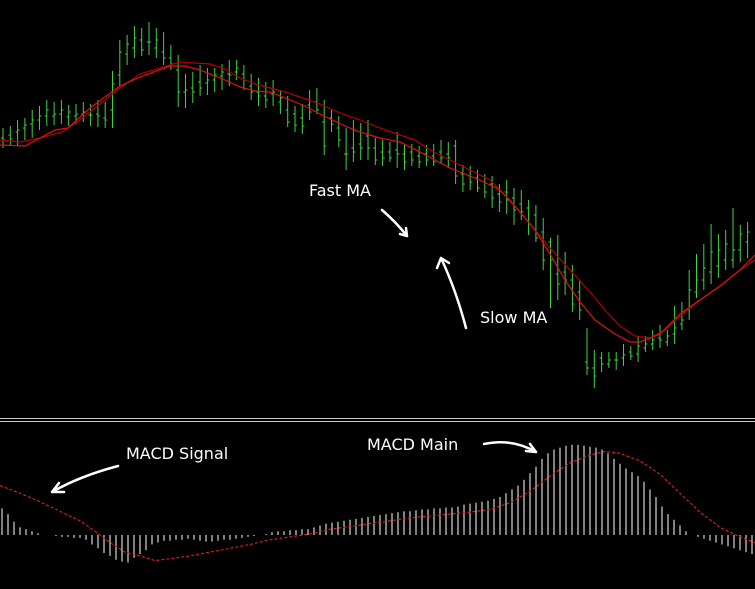  What do you see at coordinates (177, 453) in the screenshot?
I see `macd-signal-label: MACD Signal` at bounding box center [177, 453].